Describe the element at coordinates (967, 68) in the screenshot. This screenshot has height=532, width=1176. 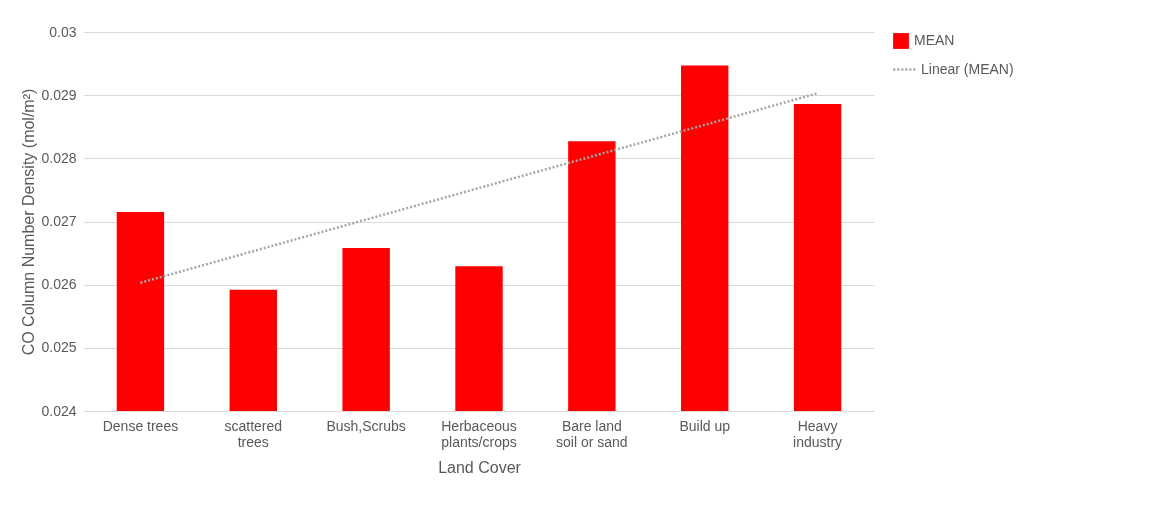
I see `legend-label: Linear (MEAN)` at that location.